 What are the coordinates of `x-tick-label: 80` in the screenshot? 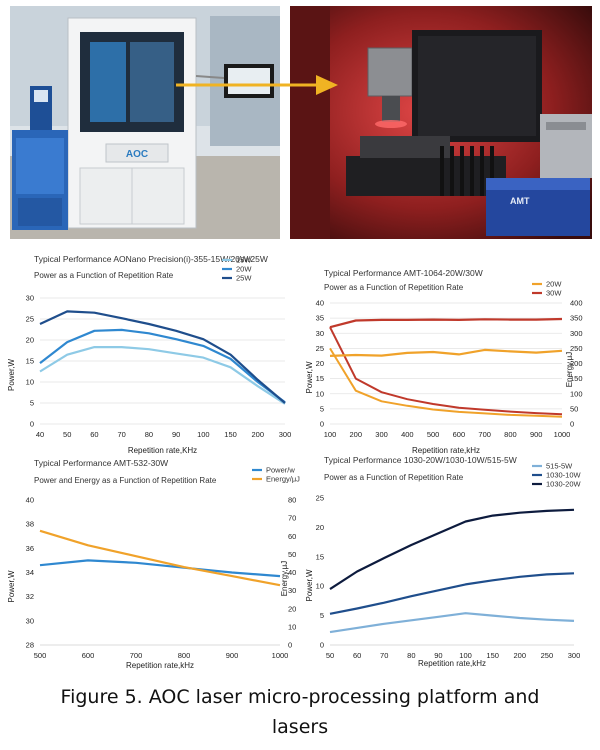 It's located at (411, 655).